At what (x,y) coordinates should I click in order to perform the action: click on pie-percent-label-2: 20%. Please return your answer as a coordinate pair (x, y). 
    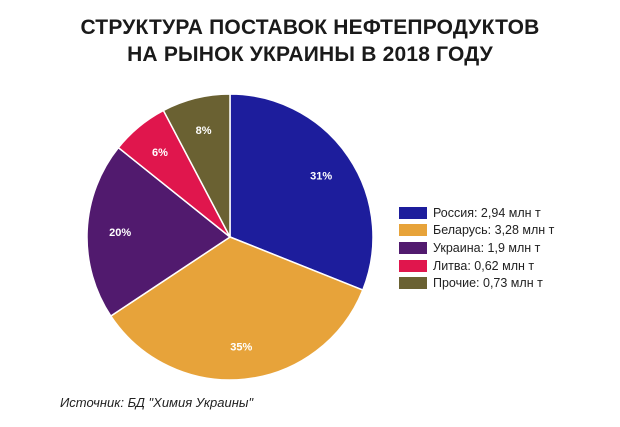
    Looking at the image, I should click on (120, 233).